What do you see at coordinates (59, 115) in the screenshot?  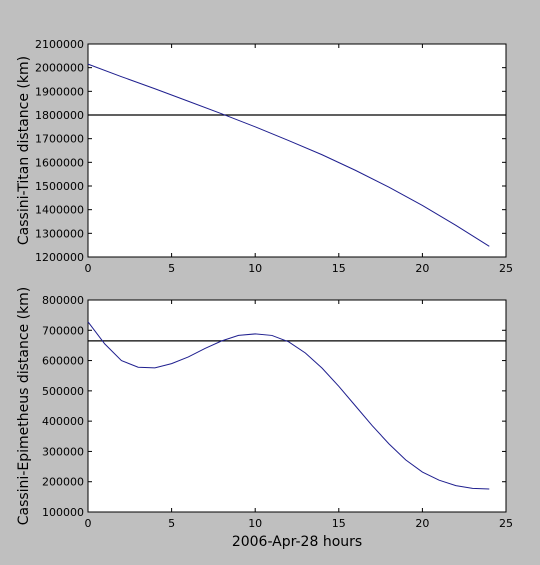 I see `y-tick-label: 1800000` at bounding box center [59, 115].